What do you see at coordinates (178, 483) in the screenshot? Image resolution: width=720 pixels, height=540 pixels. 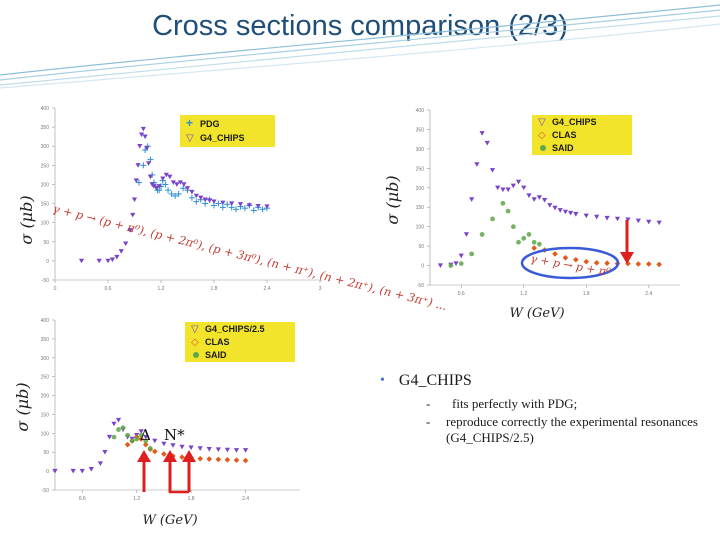 I see `red-bracket` at bounding box center [178, 483].